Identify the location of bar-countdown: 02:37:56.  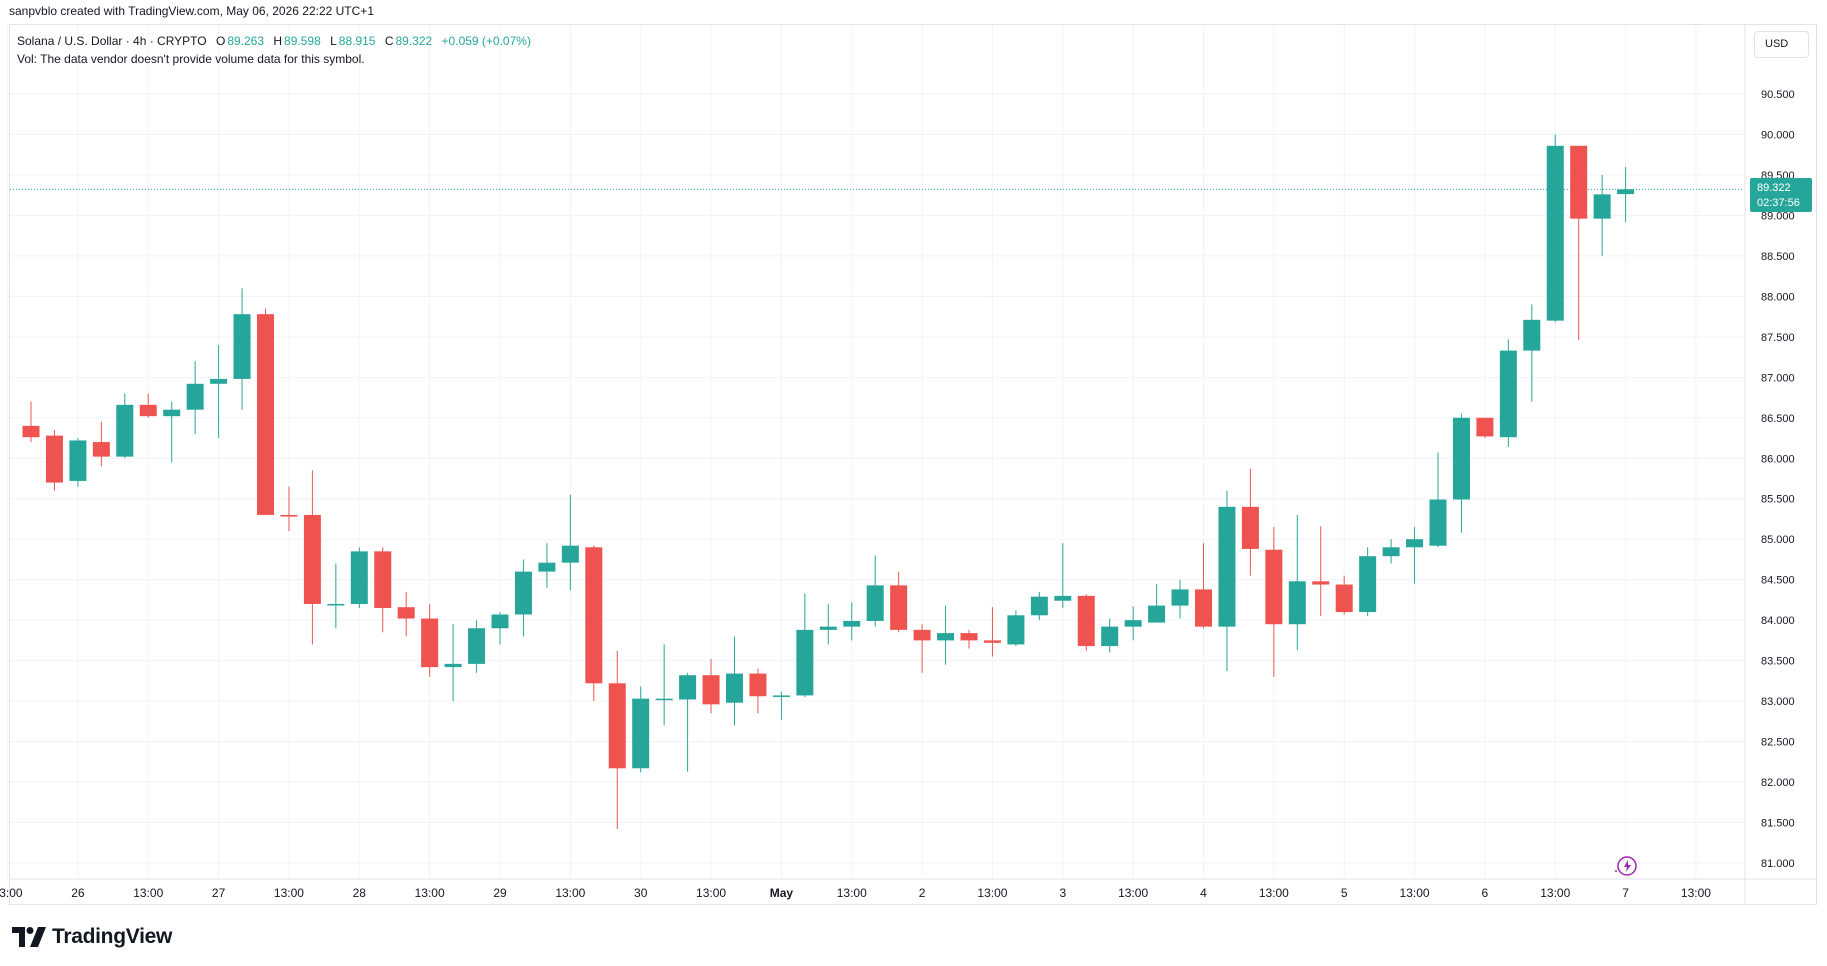
(1778, 203).